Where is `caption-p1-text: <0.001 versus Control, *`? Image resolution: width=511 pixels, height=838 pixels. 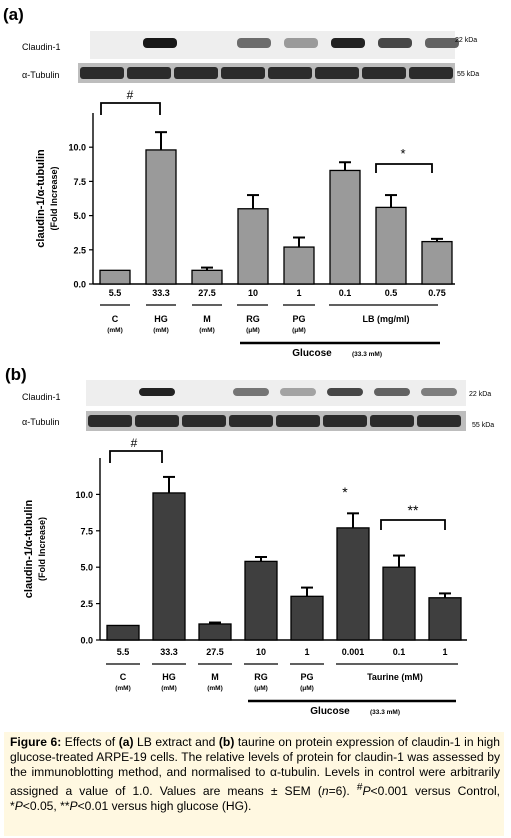 caption-p1-text: <0.001 versus Control, * is located at coordinates (255, 799).